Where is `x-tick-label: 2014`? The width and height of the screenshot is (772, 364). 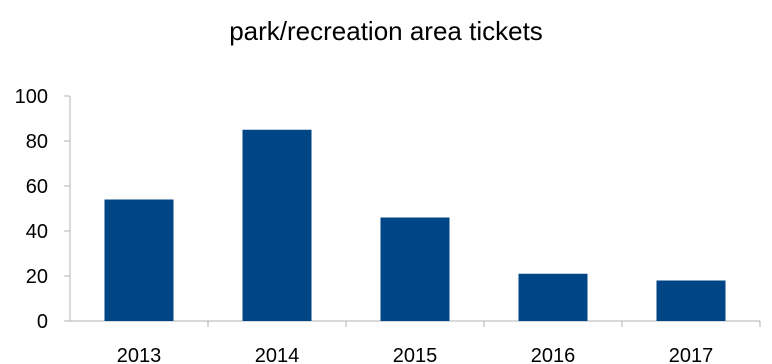 x-tick-label: 2014 is located at coordinates (277, 354).